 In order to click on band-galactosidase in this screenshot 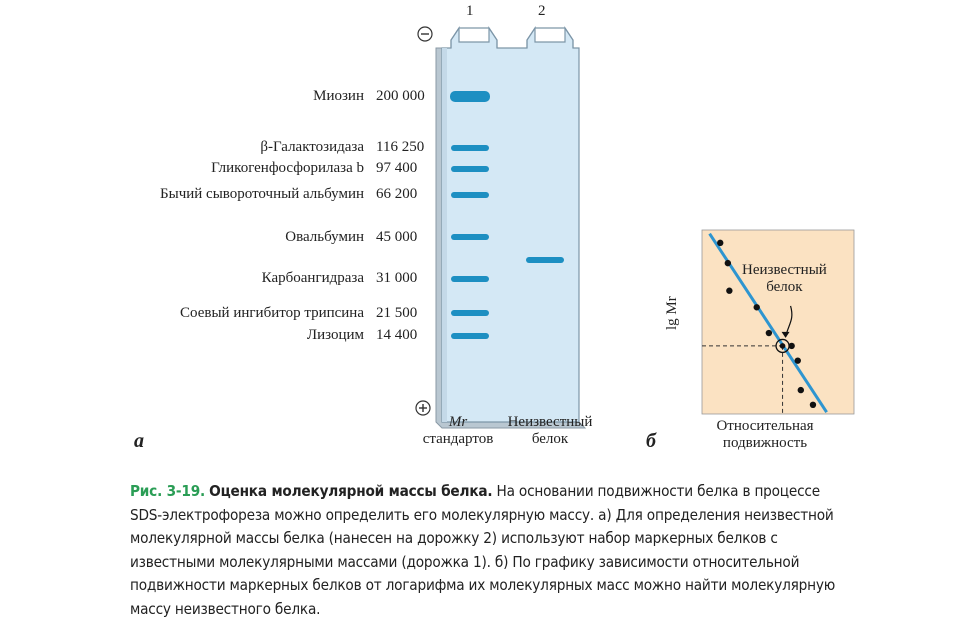, I will do `click(470, 148)`.